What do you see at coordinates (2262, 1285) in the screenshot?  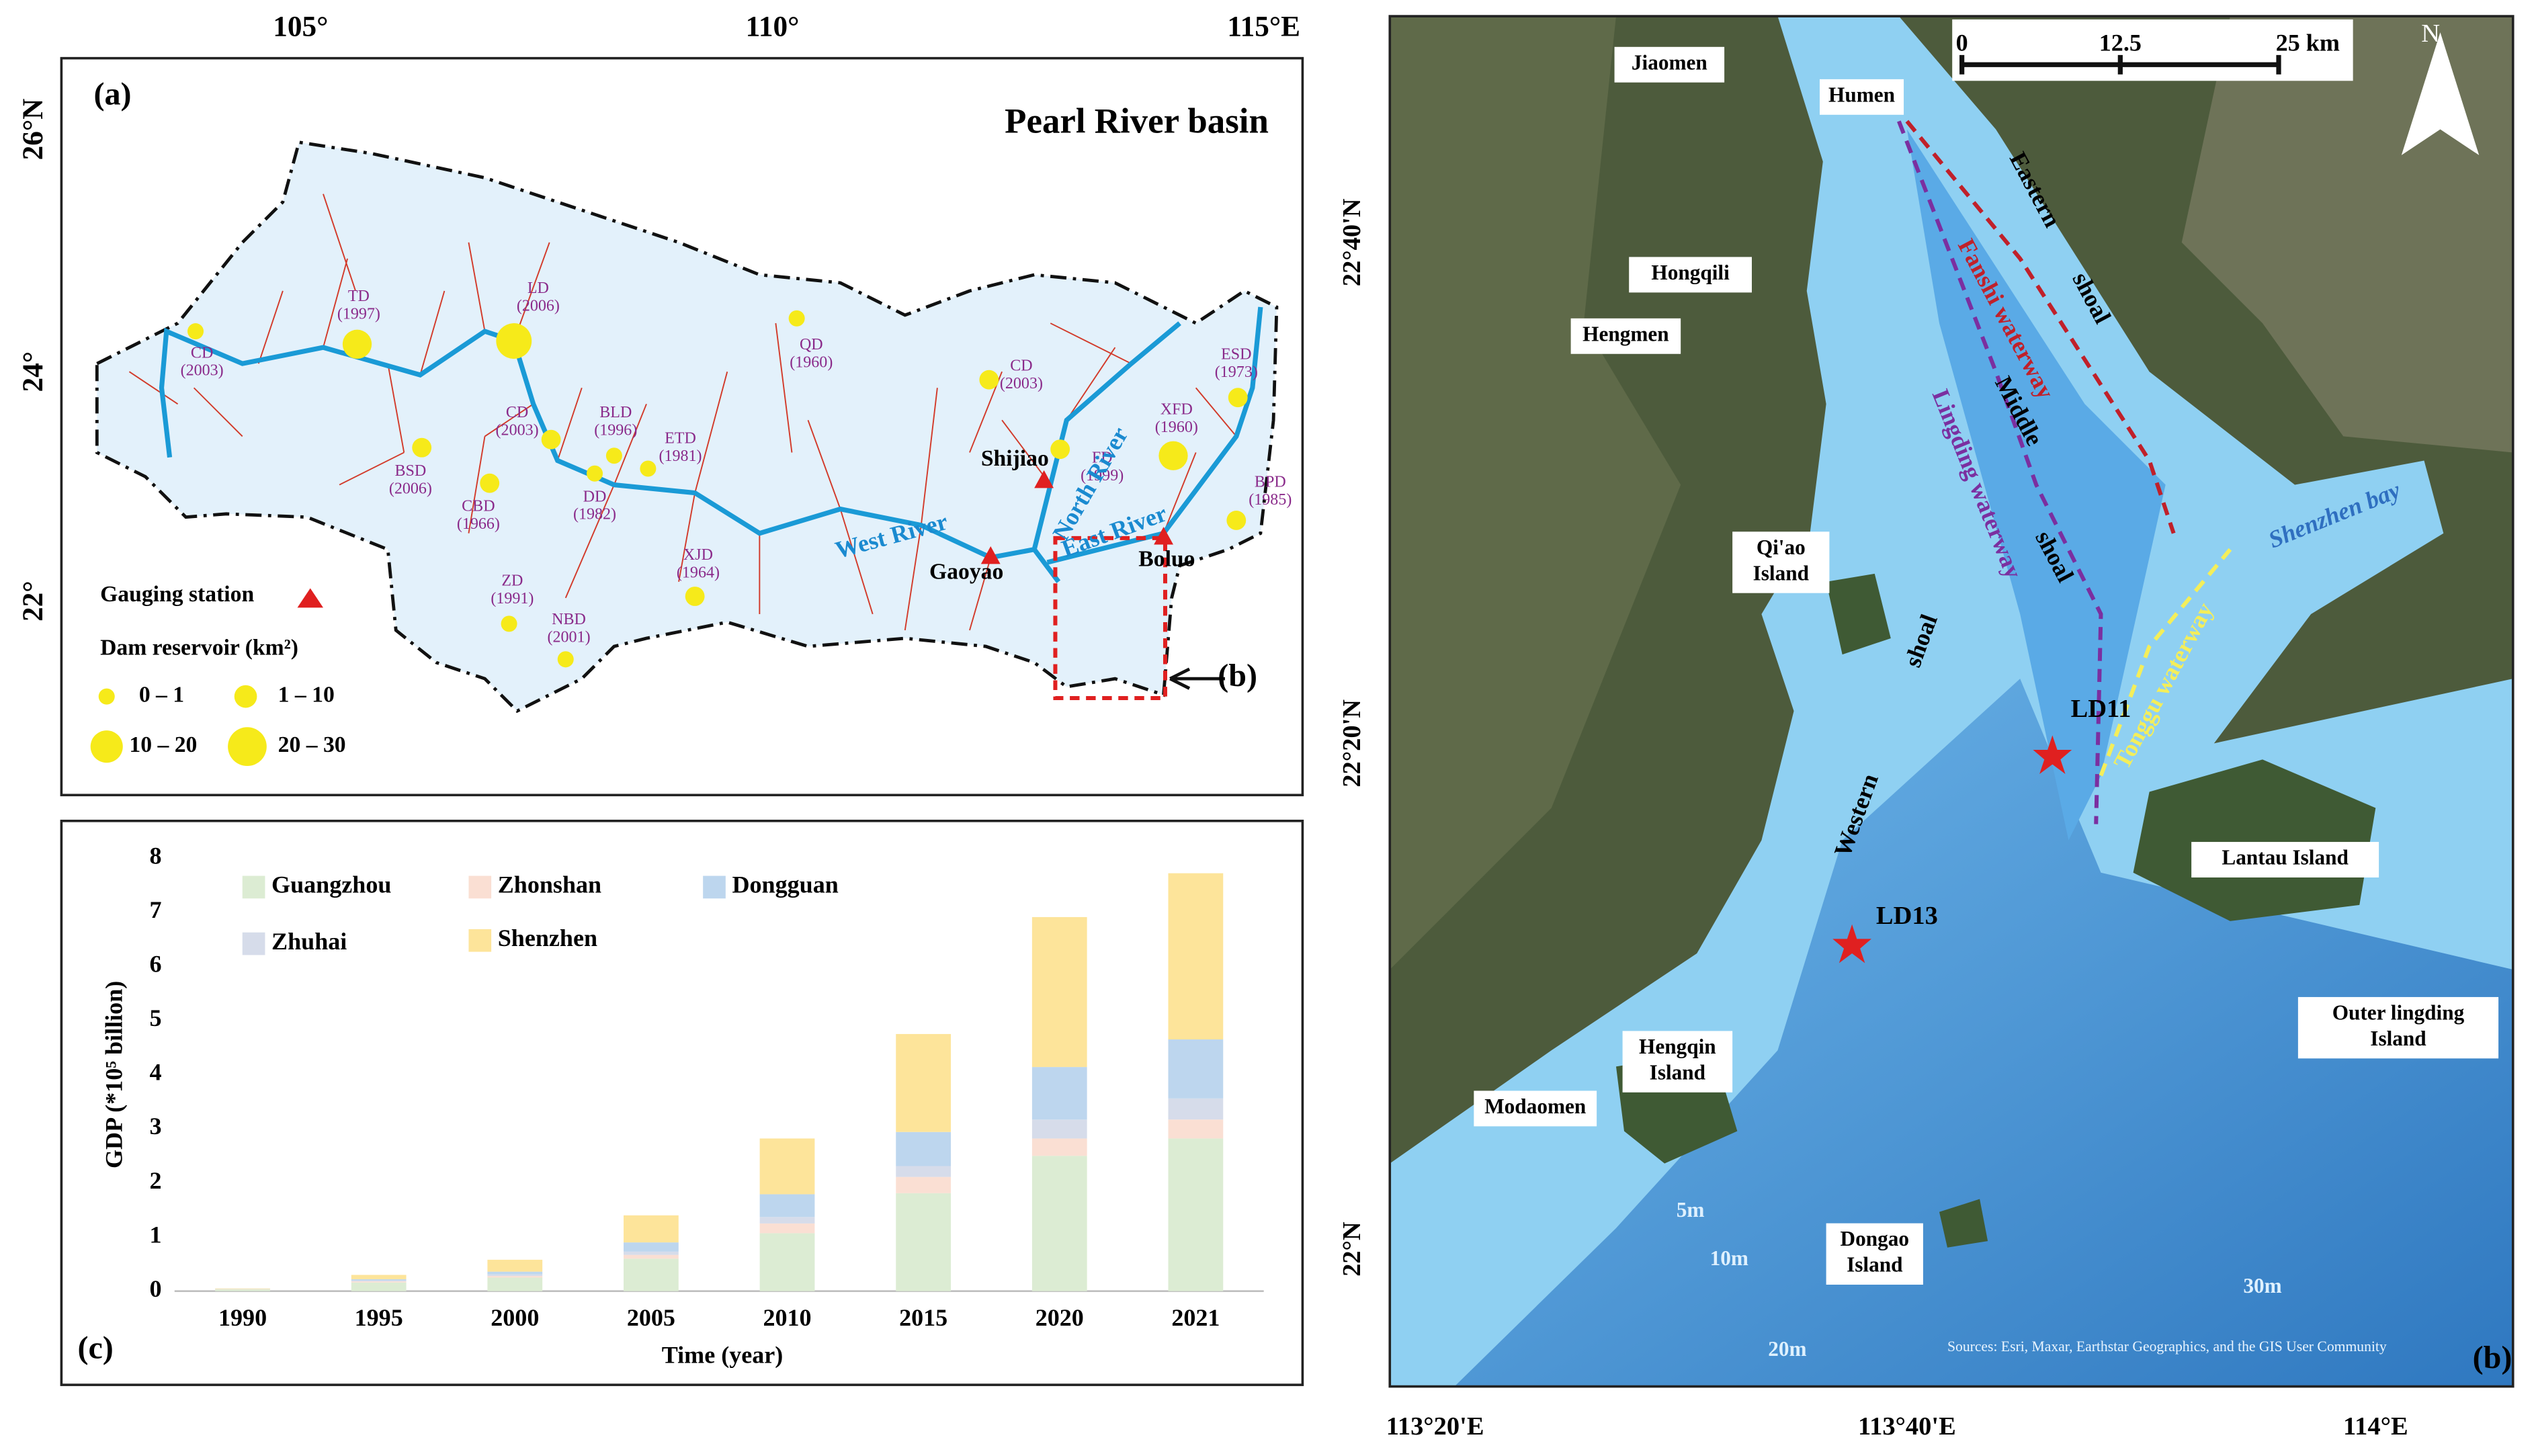 I see `depth-label: 30m` at bounding box center [2262, 1285].